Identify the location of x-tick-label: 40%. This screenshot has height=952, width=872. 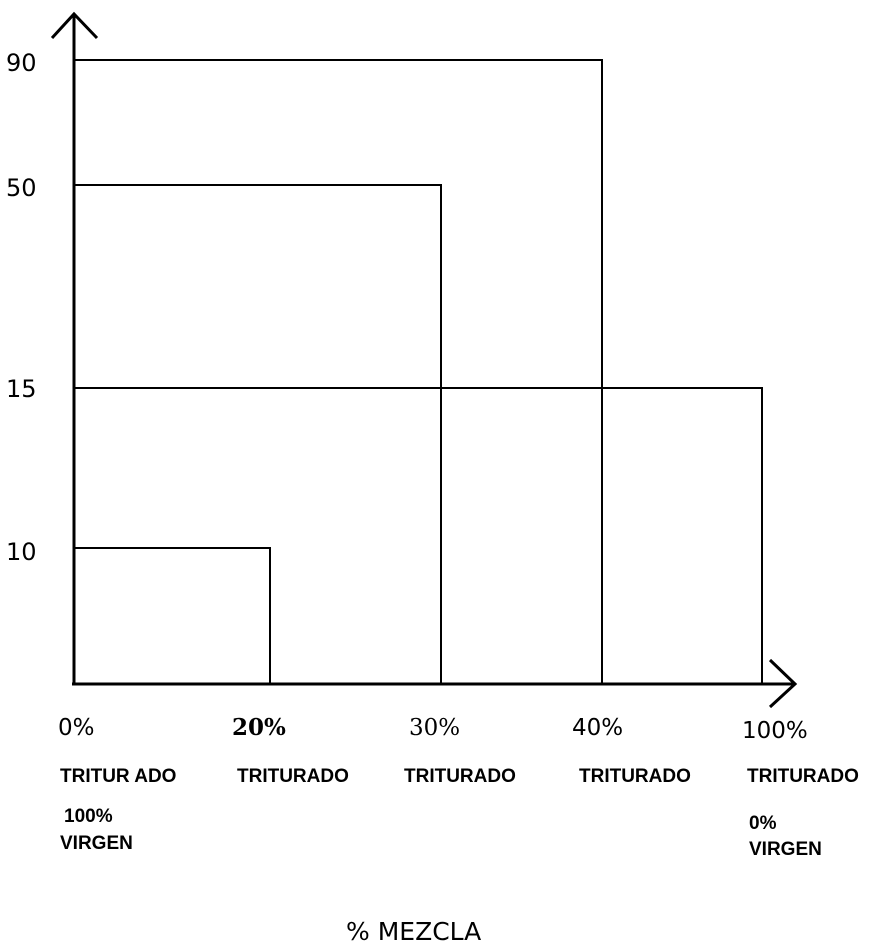
(597, 728).